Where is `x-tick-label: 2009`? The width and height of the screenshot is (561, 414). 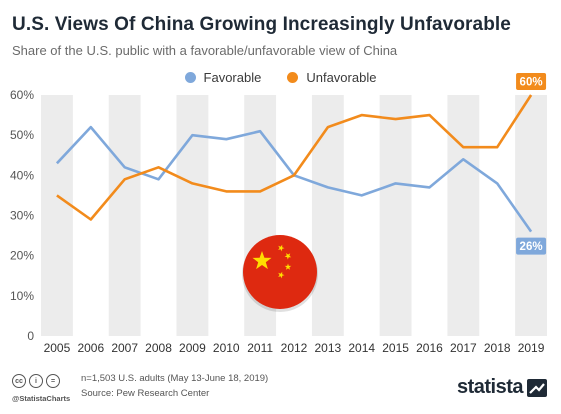 x-tick-label: 2009 is located at coordinates (192, 348).